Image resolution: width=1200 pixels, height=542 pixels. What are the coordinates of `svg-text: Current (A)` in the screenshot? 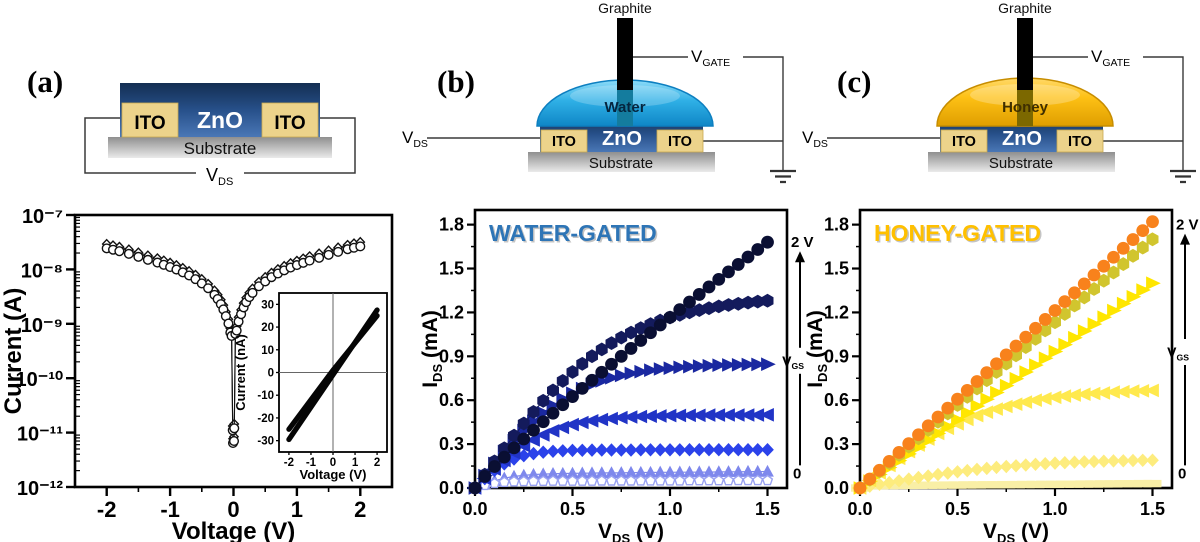 It's located at (13, 351).